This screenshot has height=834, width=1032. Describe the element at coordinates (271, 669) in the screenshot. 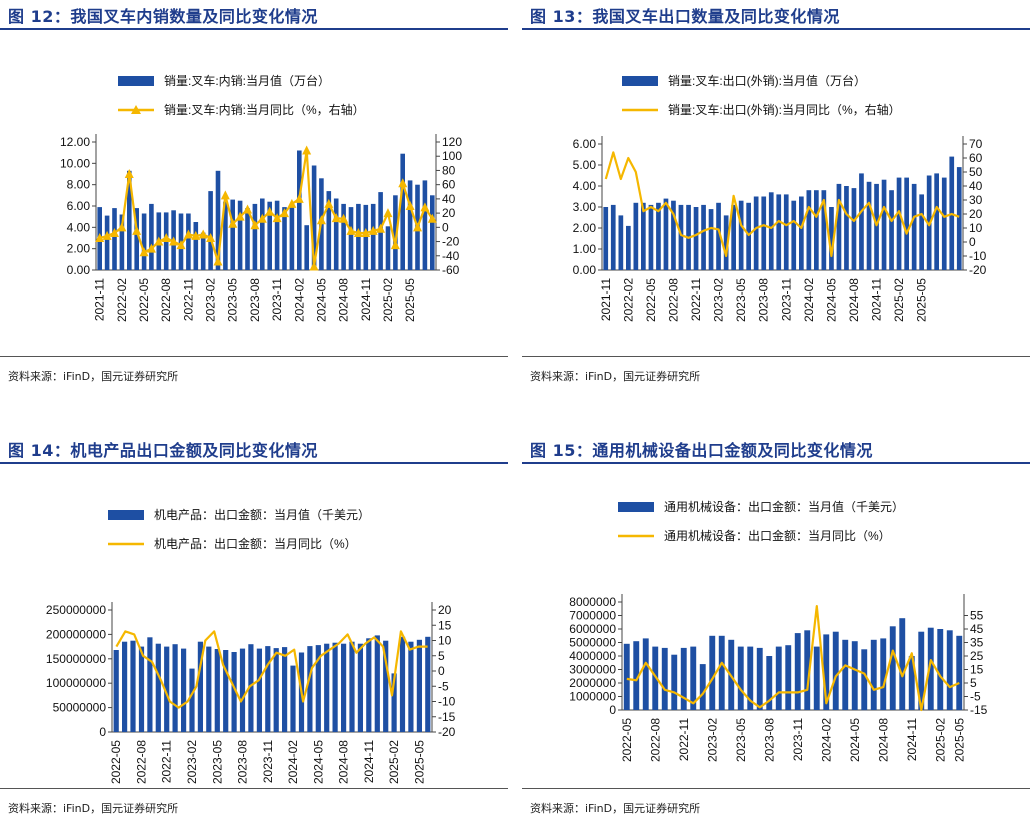

I see `data-line` at that location.